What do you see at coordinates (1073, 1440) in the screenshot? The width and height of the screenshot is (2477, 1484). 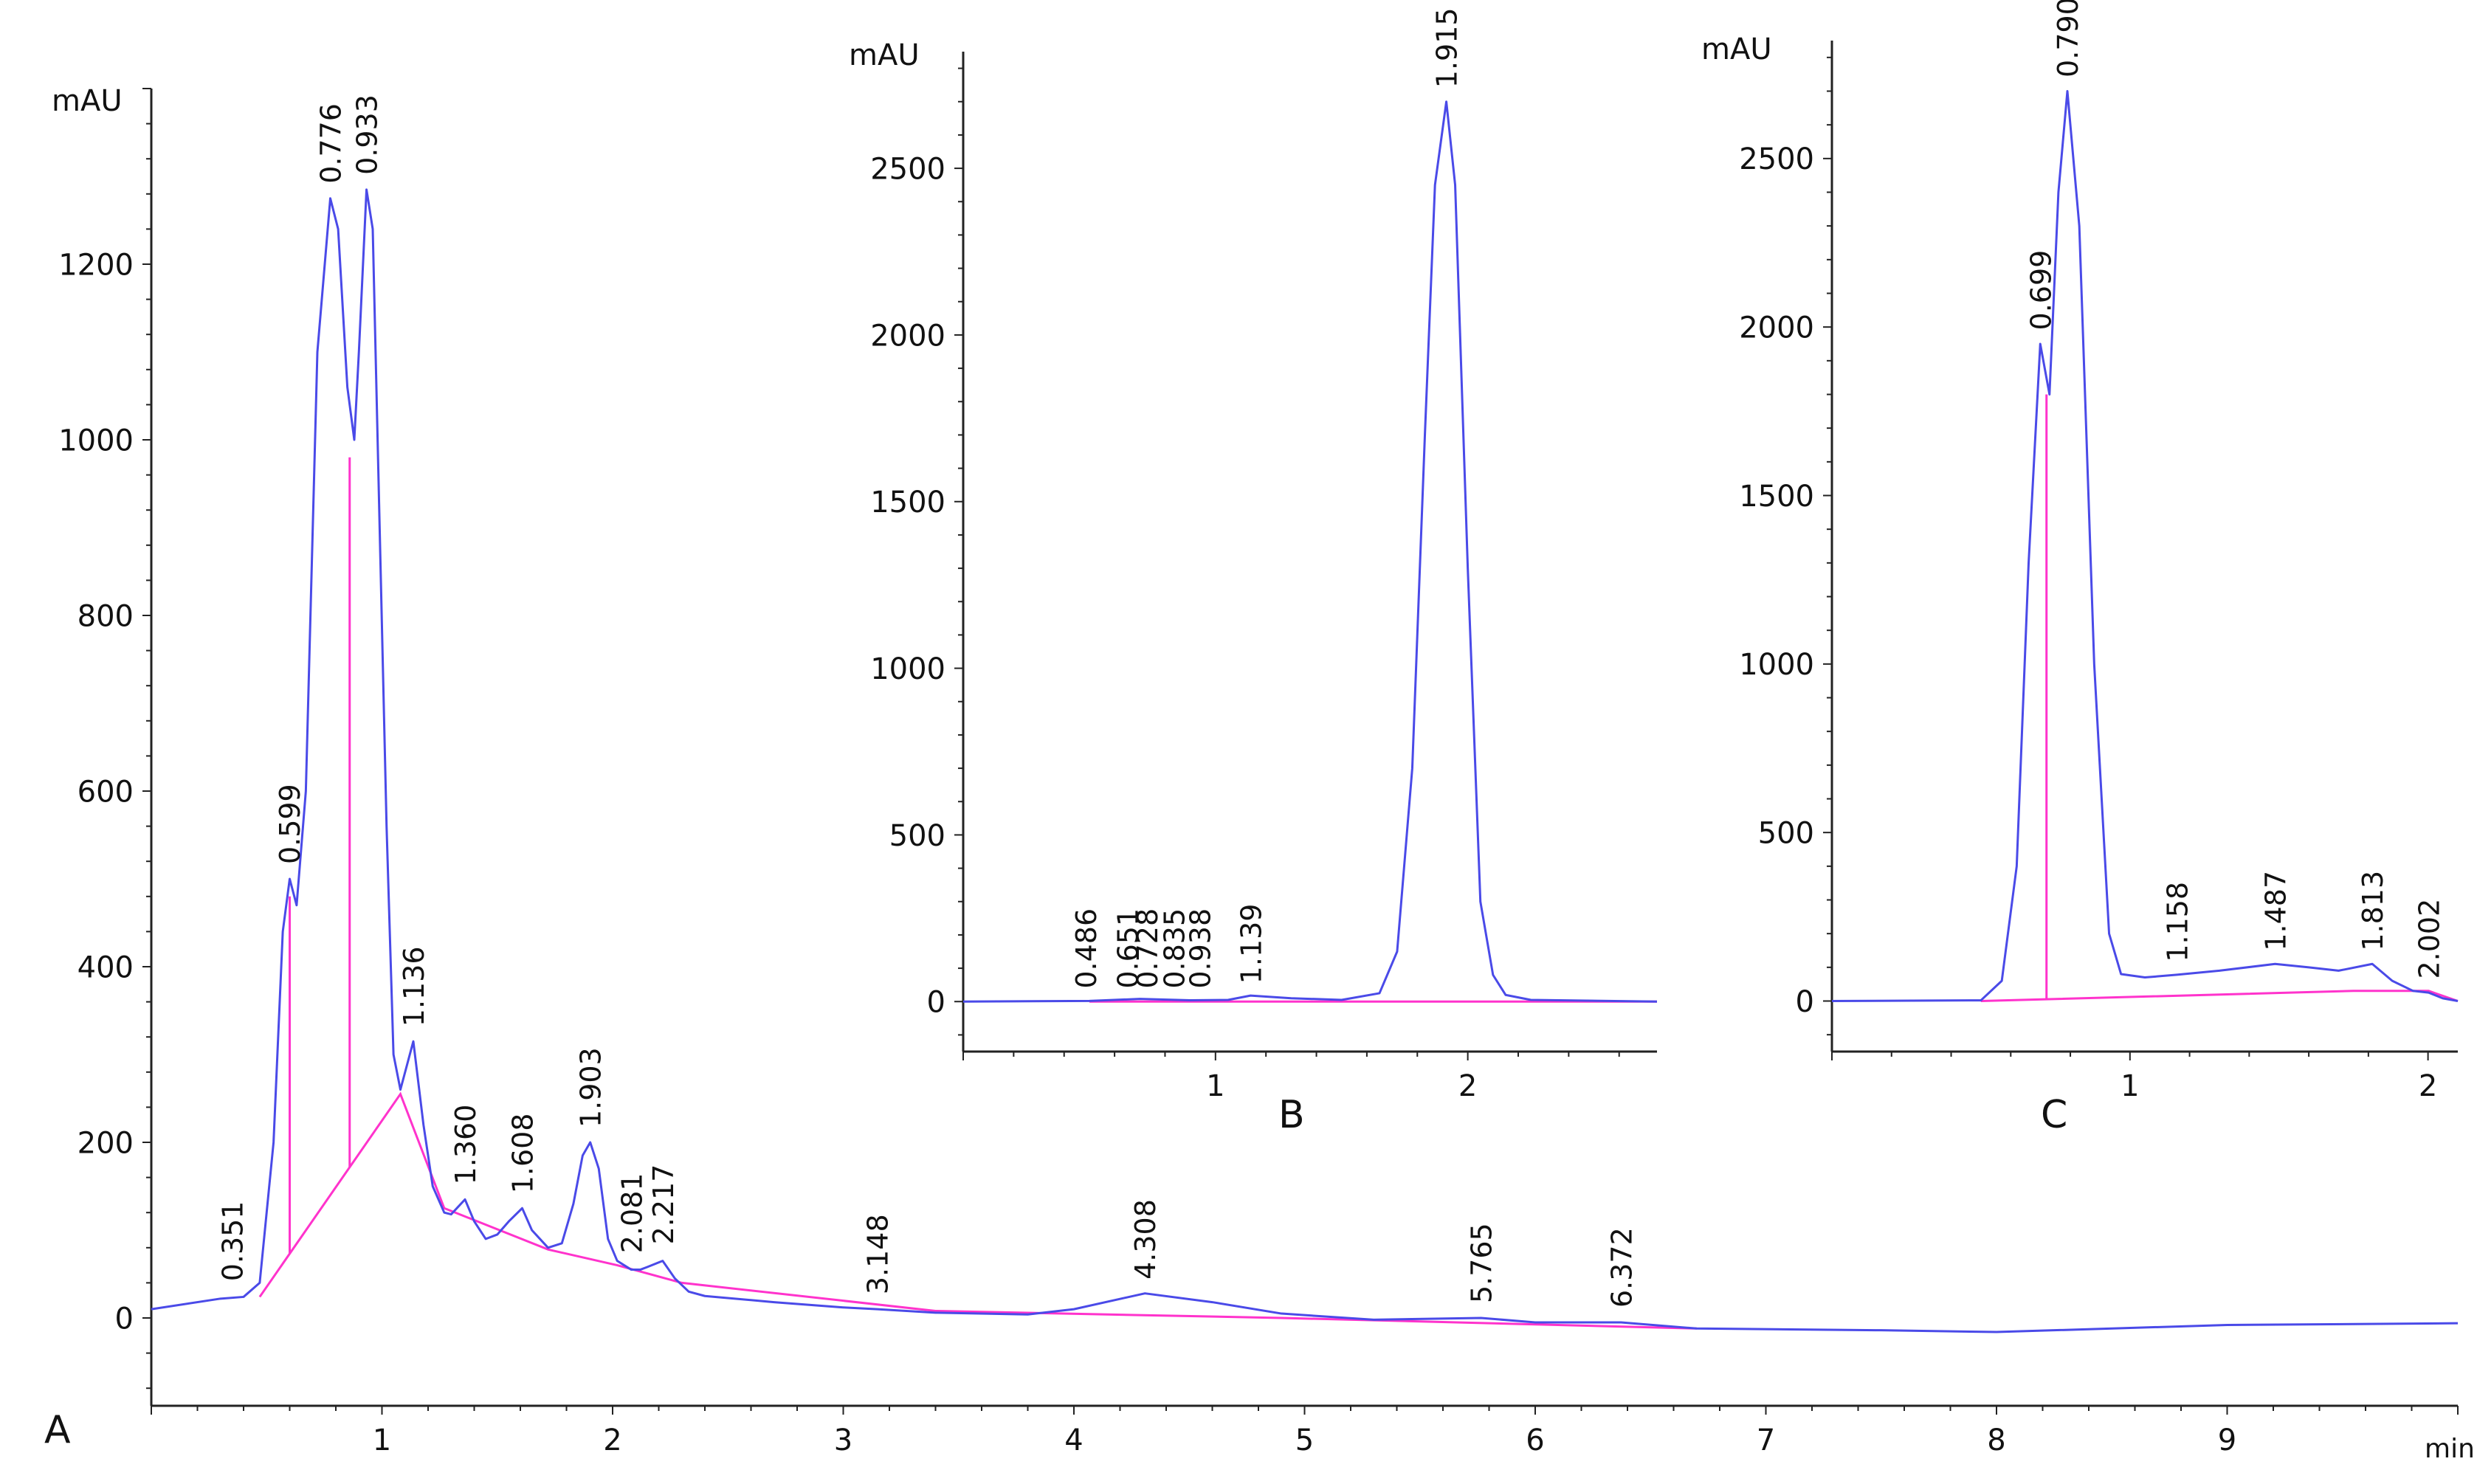 I see `x-tick-label: 4` at bounding box center [1073, 1440].